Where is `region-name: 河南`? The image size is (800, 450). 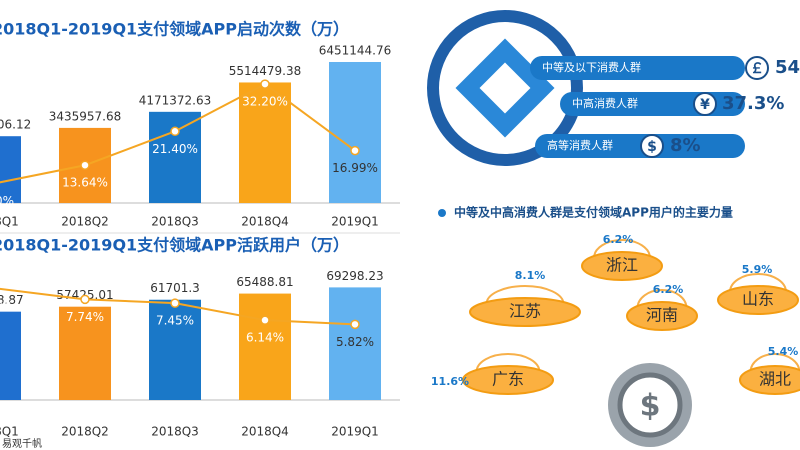
region-name: 河南 is located at coordinates (662, 315).